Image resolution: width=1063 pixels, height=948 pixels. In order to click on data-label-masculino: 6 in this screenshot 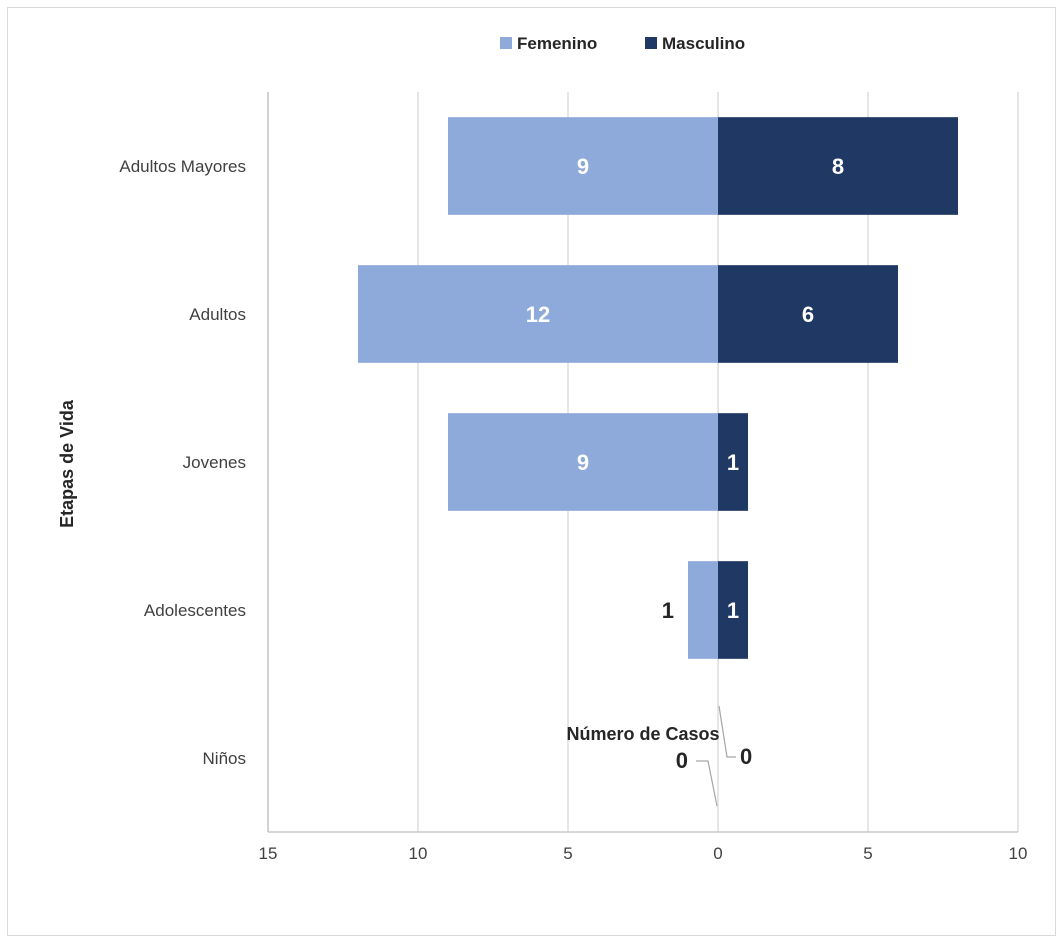, I will do `click(808, 314)`.